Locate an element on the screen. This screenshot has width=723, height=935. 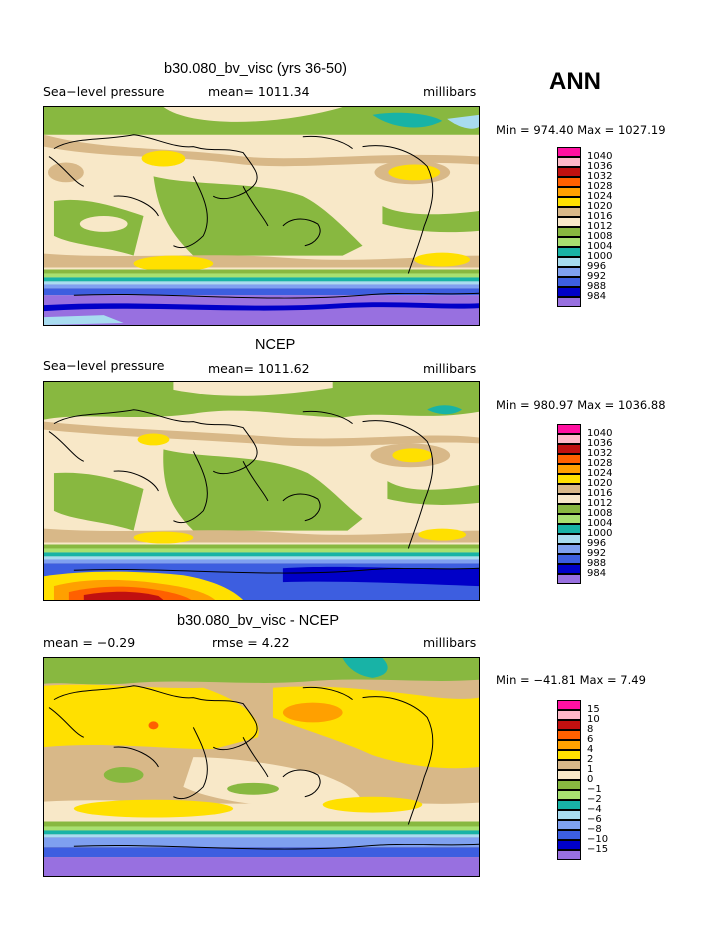
legend-label: 10 is located at coordinates (593, 719).